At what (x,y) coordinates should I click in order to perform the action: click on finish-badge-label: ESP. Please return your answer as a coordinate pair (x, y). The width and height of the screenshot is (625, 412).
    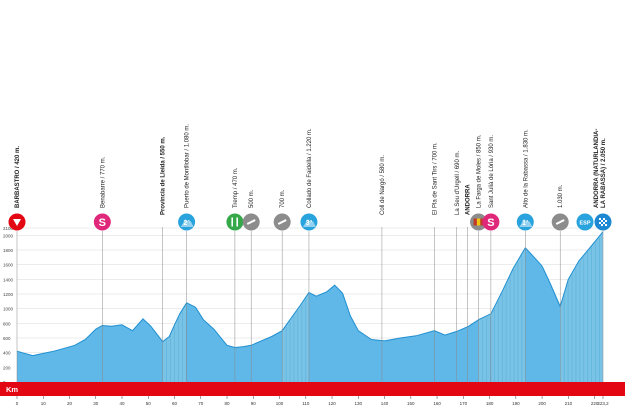
    Looking at the image, I should click on (584, 224).